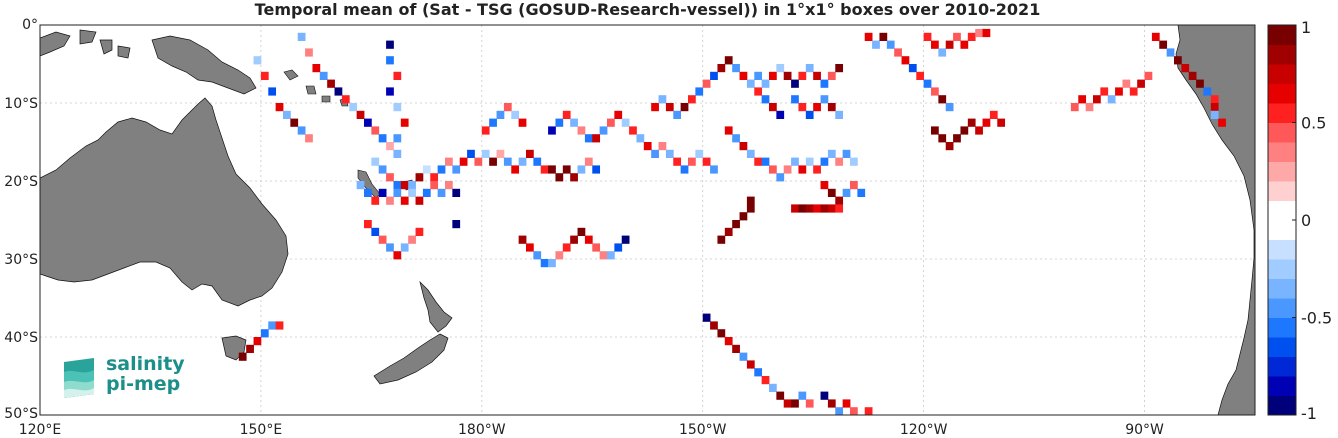  I want to click on x-axis-ticks: 120°E 150°E 180°W 150°W 120°W 90°W, so click(591, 430).